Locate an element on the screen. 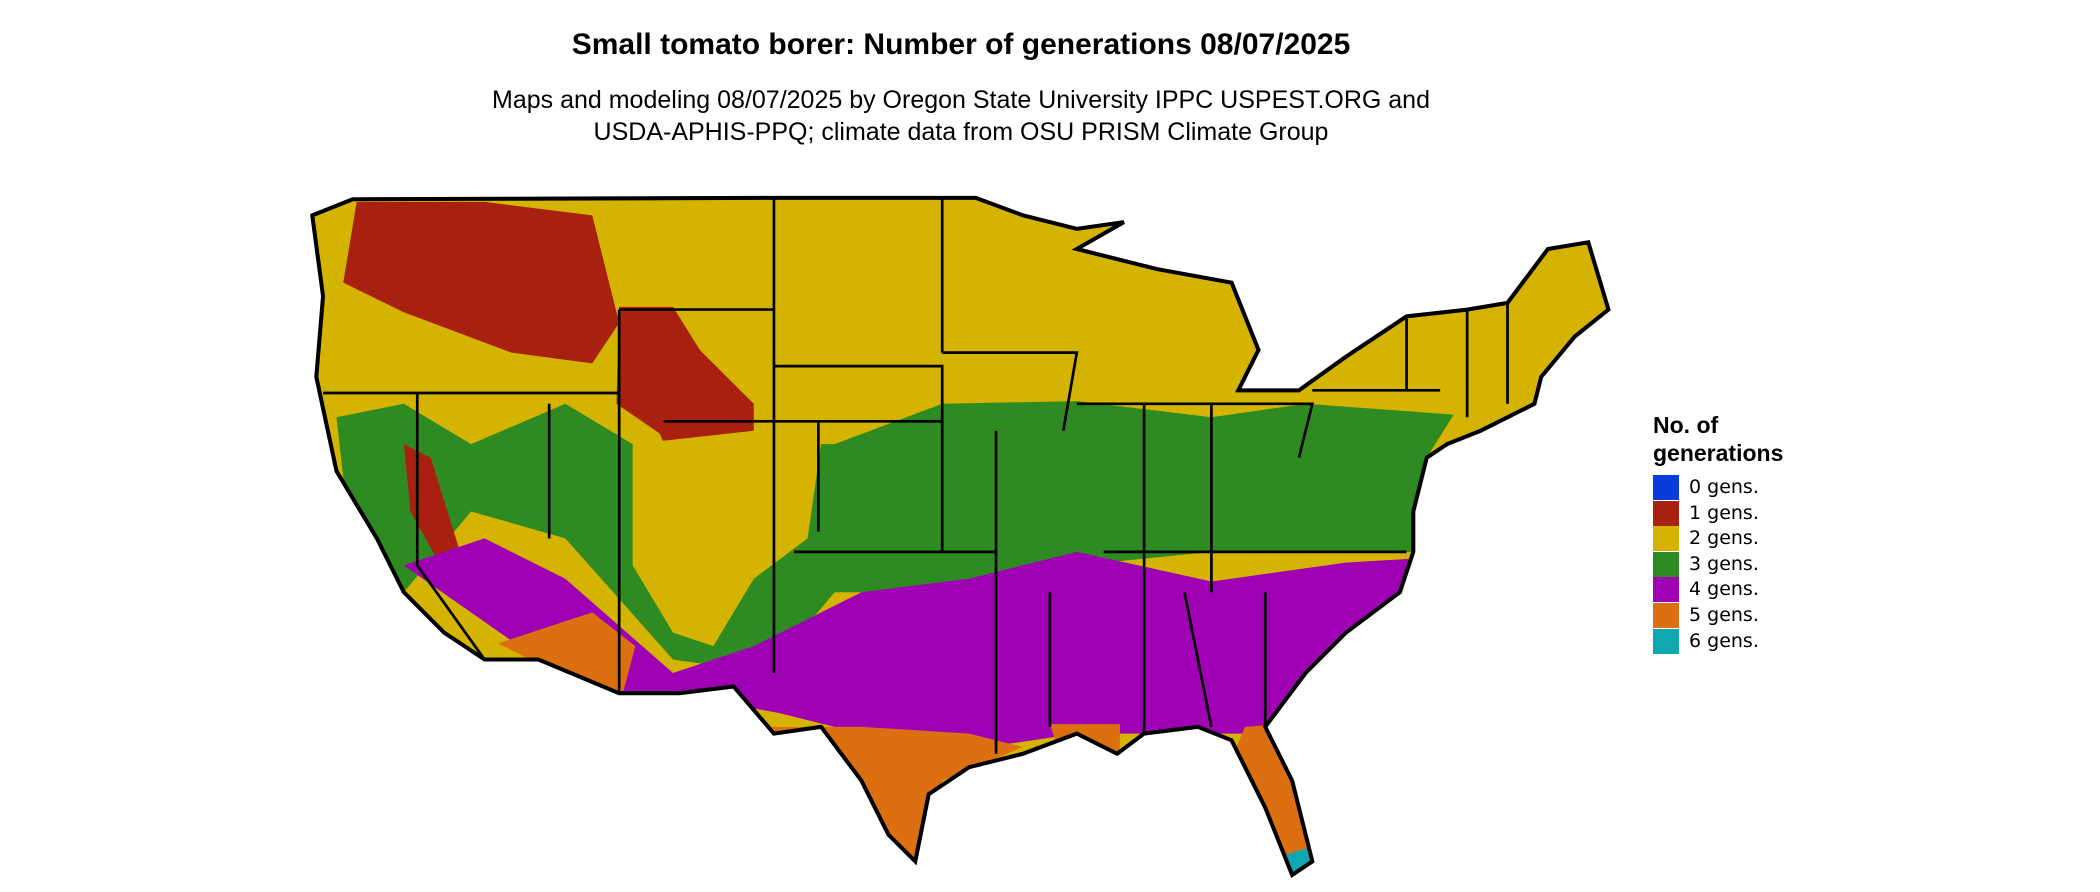 Image resolution: width=2100 pixels, height=892 pixels. legend-label: 5 gens. is located at coordinates (1724, 615).